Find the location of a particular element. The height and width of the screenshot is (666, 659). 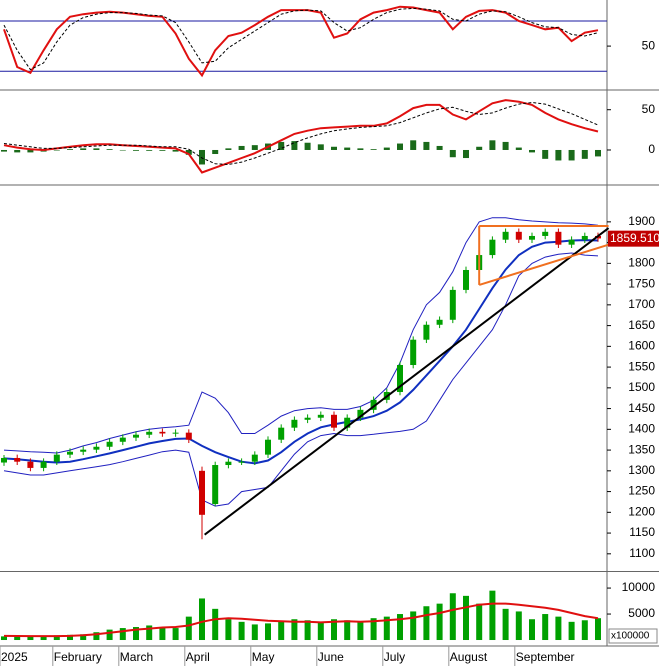

y-tick-label: 1100 is located at coordinates (642, 553).